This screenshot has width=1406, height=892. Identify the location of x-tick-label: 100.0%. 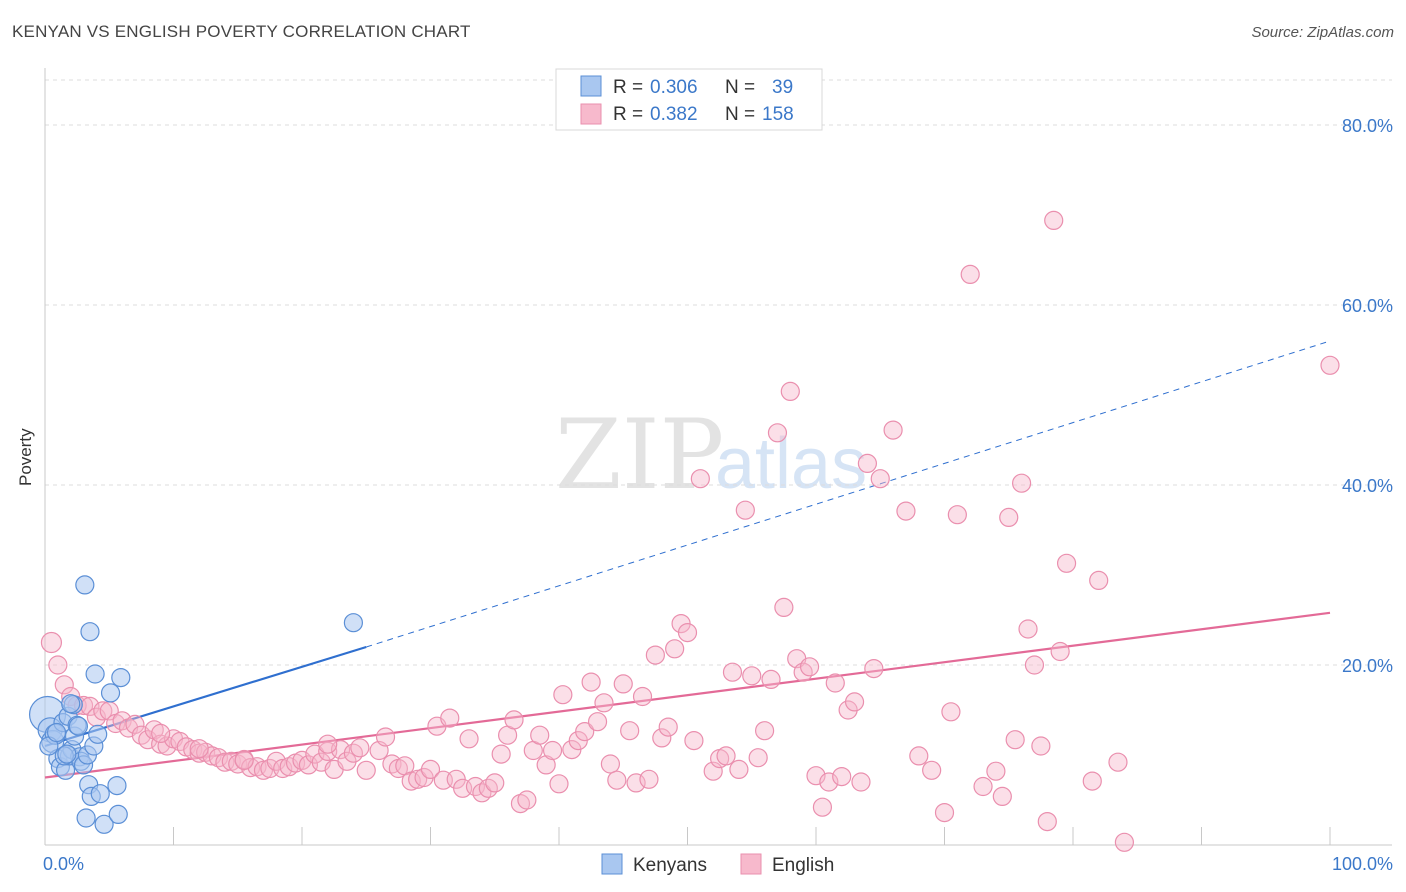
(1362, 864).